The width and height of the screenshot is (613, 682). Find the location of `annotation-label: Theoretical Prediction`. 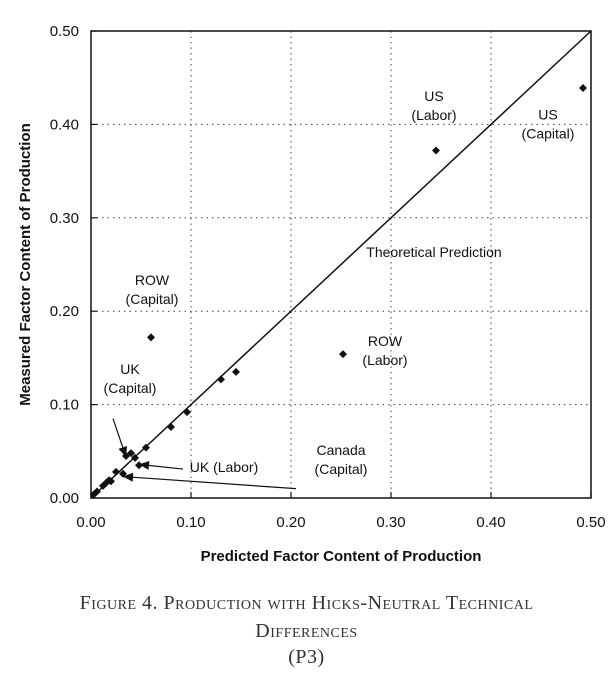

annotation-label: Theoretical Prediction is located at coordinates (433, 252).